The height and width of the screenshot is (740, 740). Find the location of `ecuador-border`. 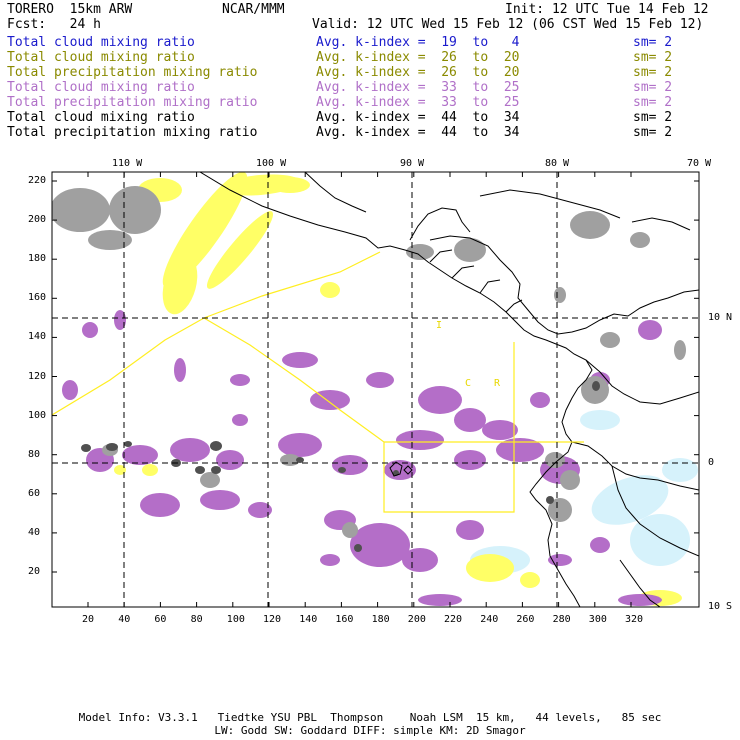

ecuador-border is located at coordinates (635, 466).